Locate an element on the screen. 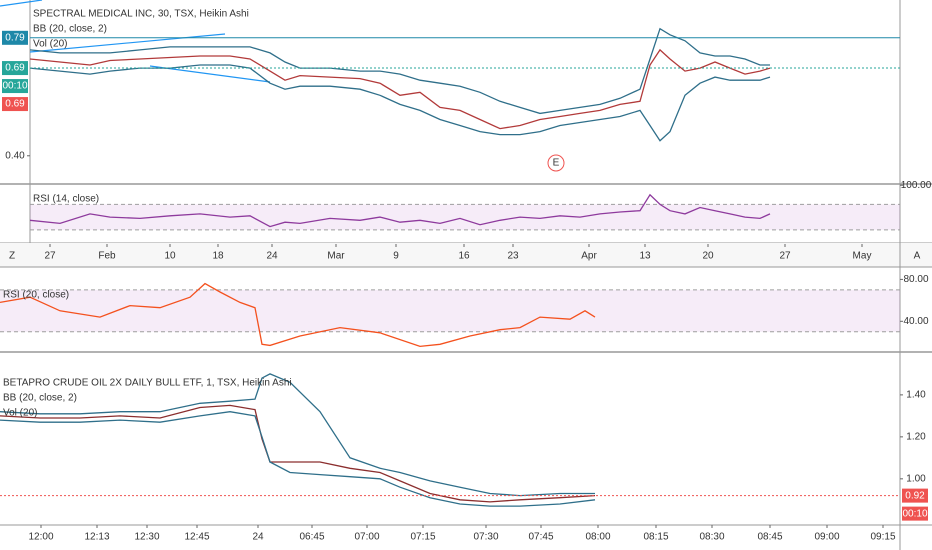  x-tick-label: 09:00 is located at coordinates (826, 537).